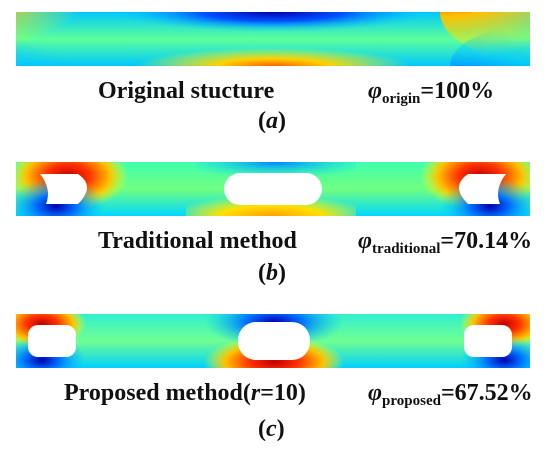 Image resolution: width=550 pixels, height=453 pixels. What do you see at coordinates (197, 241) in the screenshot?
I see `method-label: Traditional method` at bounding box center [197, 241].